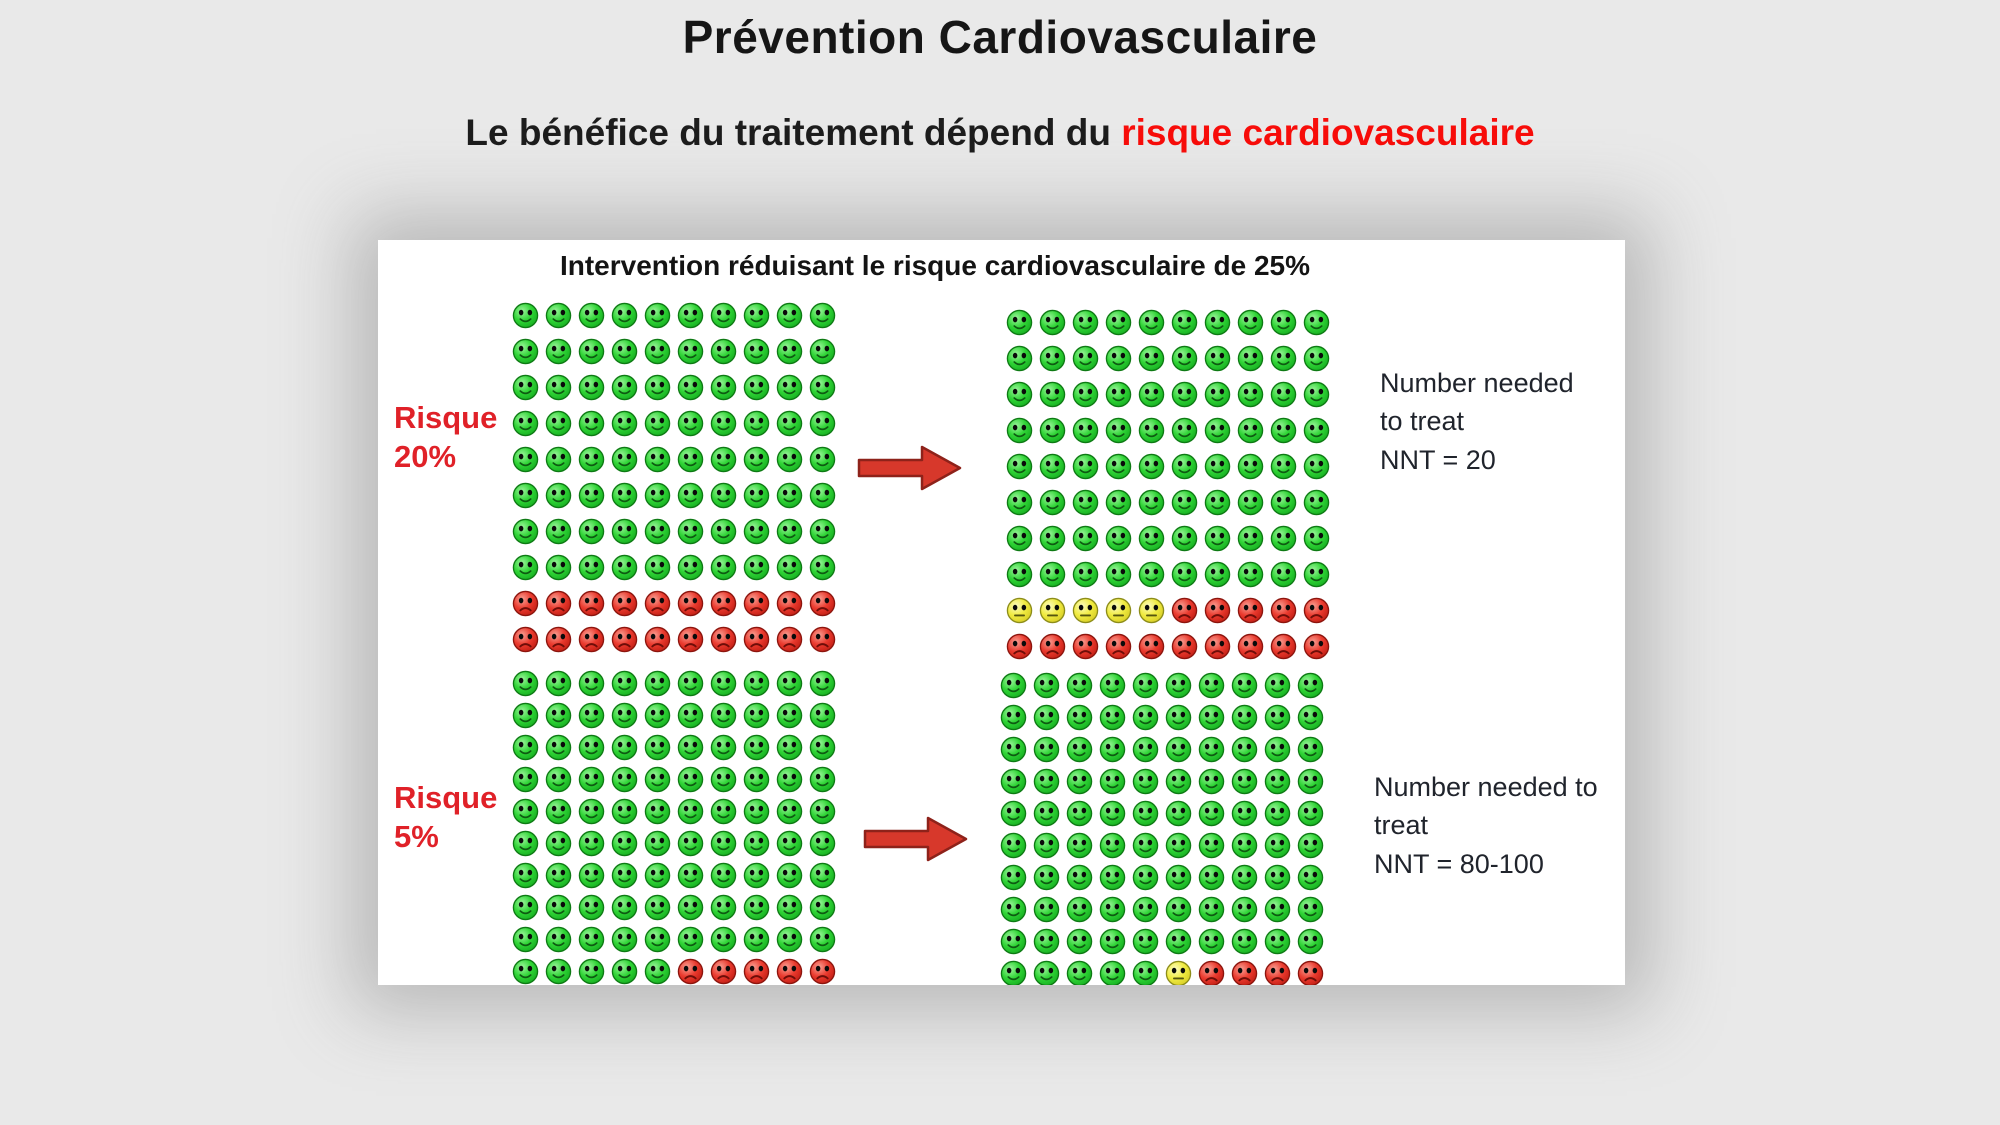 Image resolution: width=2000 pixels, height=1125 pixels. Describe the element at coordinates (1459, 863) in the screenshot. I see `nnt-80-100-line3: NNT = 80-100` at that location.